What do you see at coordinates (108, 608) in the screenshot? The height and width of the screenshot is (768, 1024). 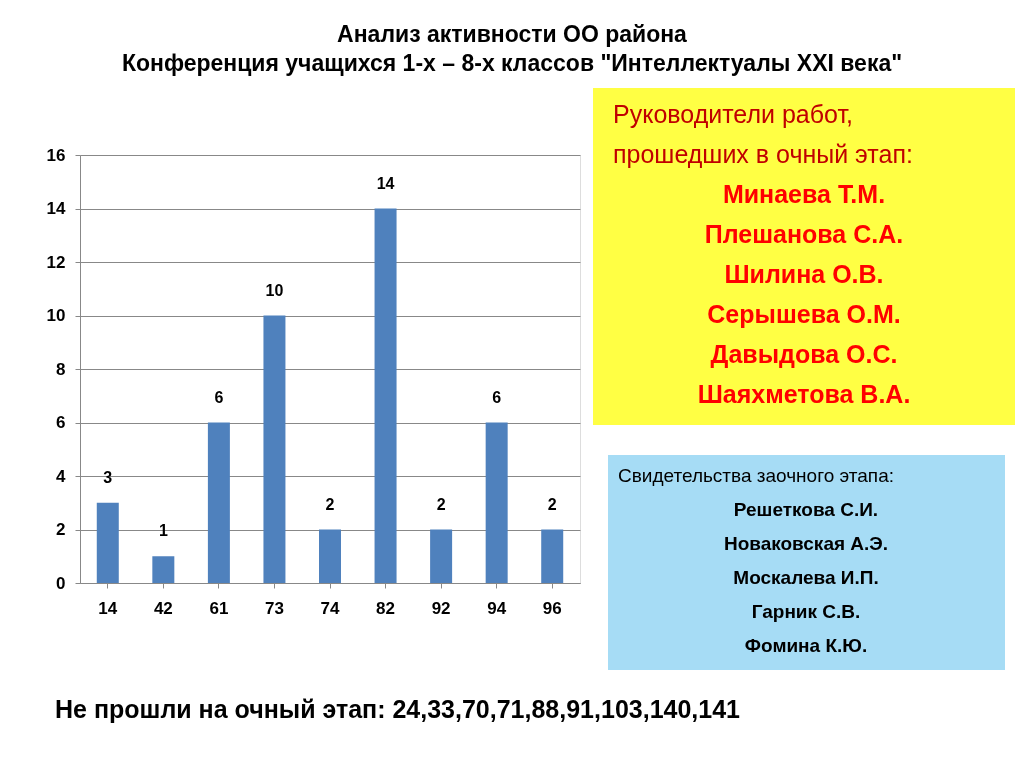 I see `x-tick-label: 14` at bounding box center [108, 608].